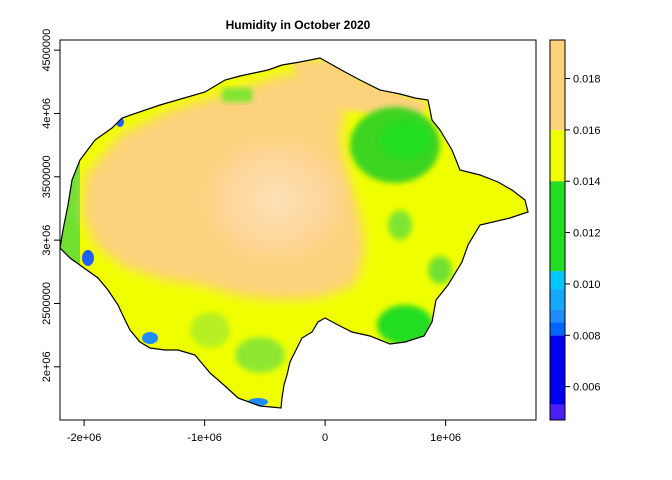 The height and width of the screenshot is (480, 672). What do you see at coordinates (47, 366) in the screenshot?
I see `y-tick-label: 2e+06` at bounding box center [47, 366].